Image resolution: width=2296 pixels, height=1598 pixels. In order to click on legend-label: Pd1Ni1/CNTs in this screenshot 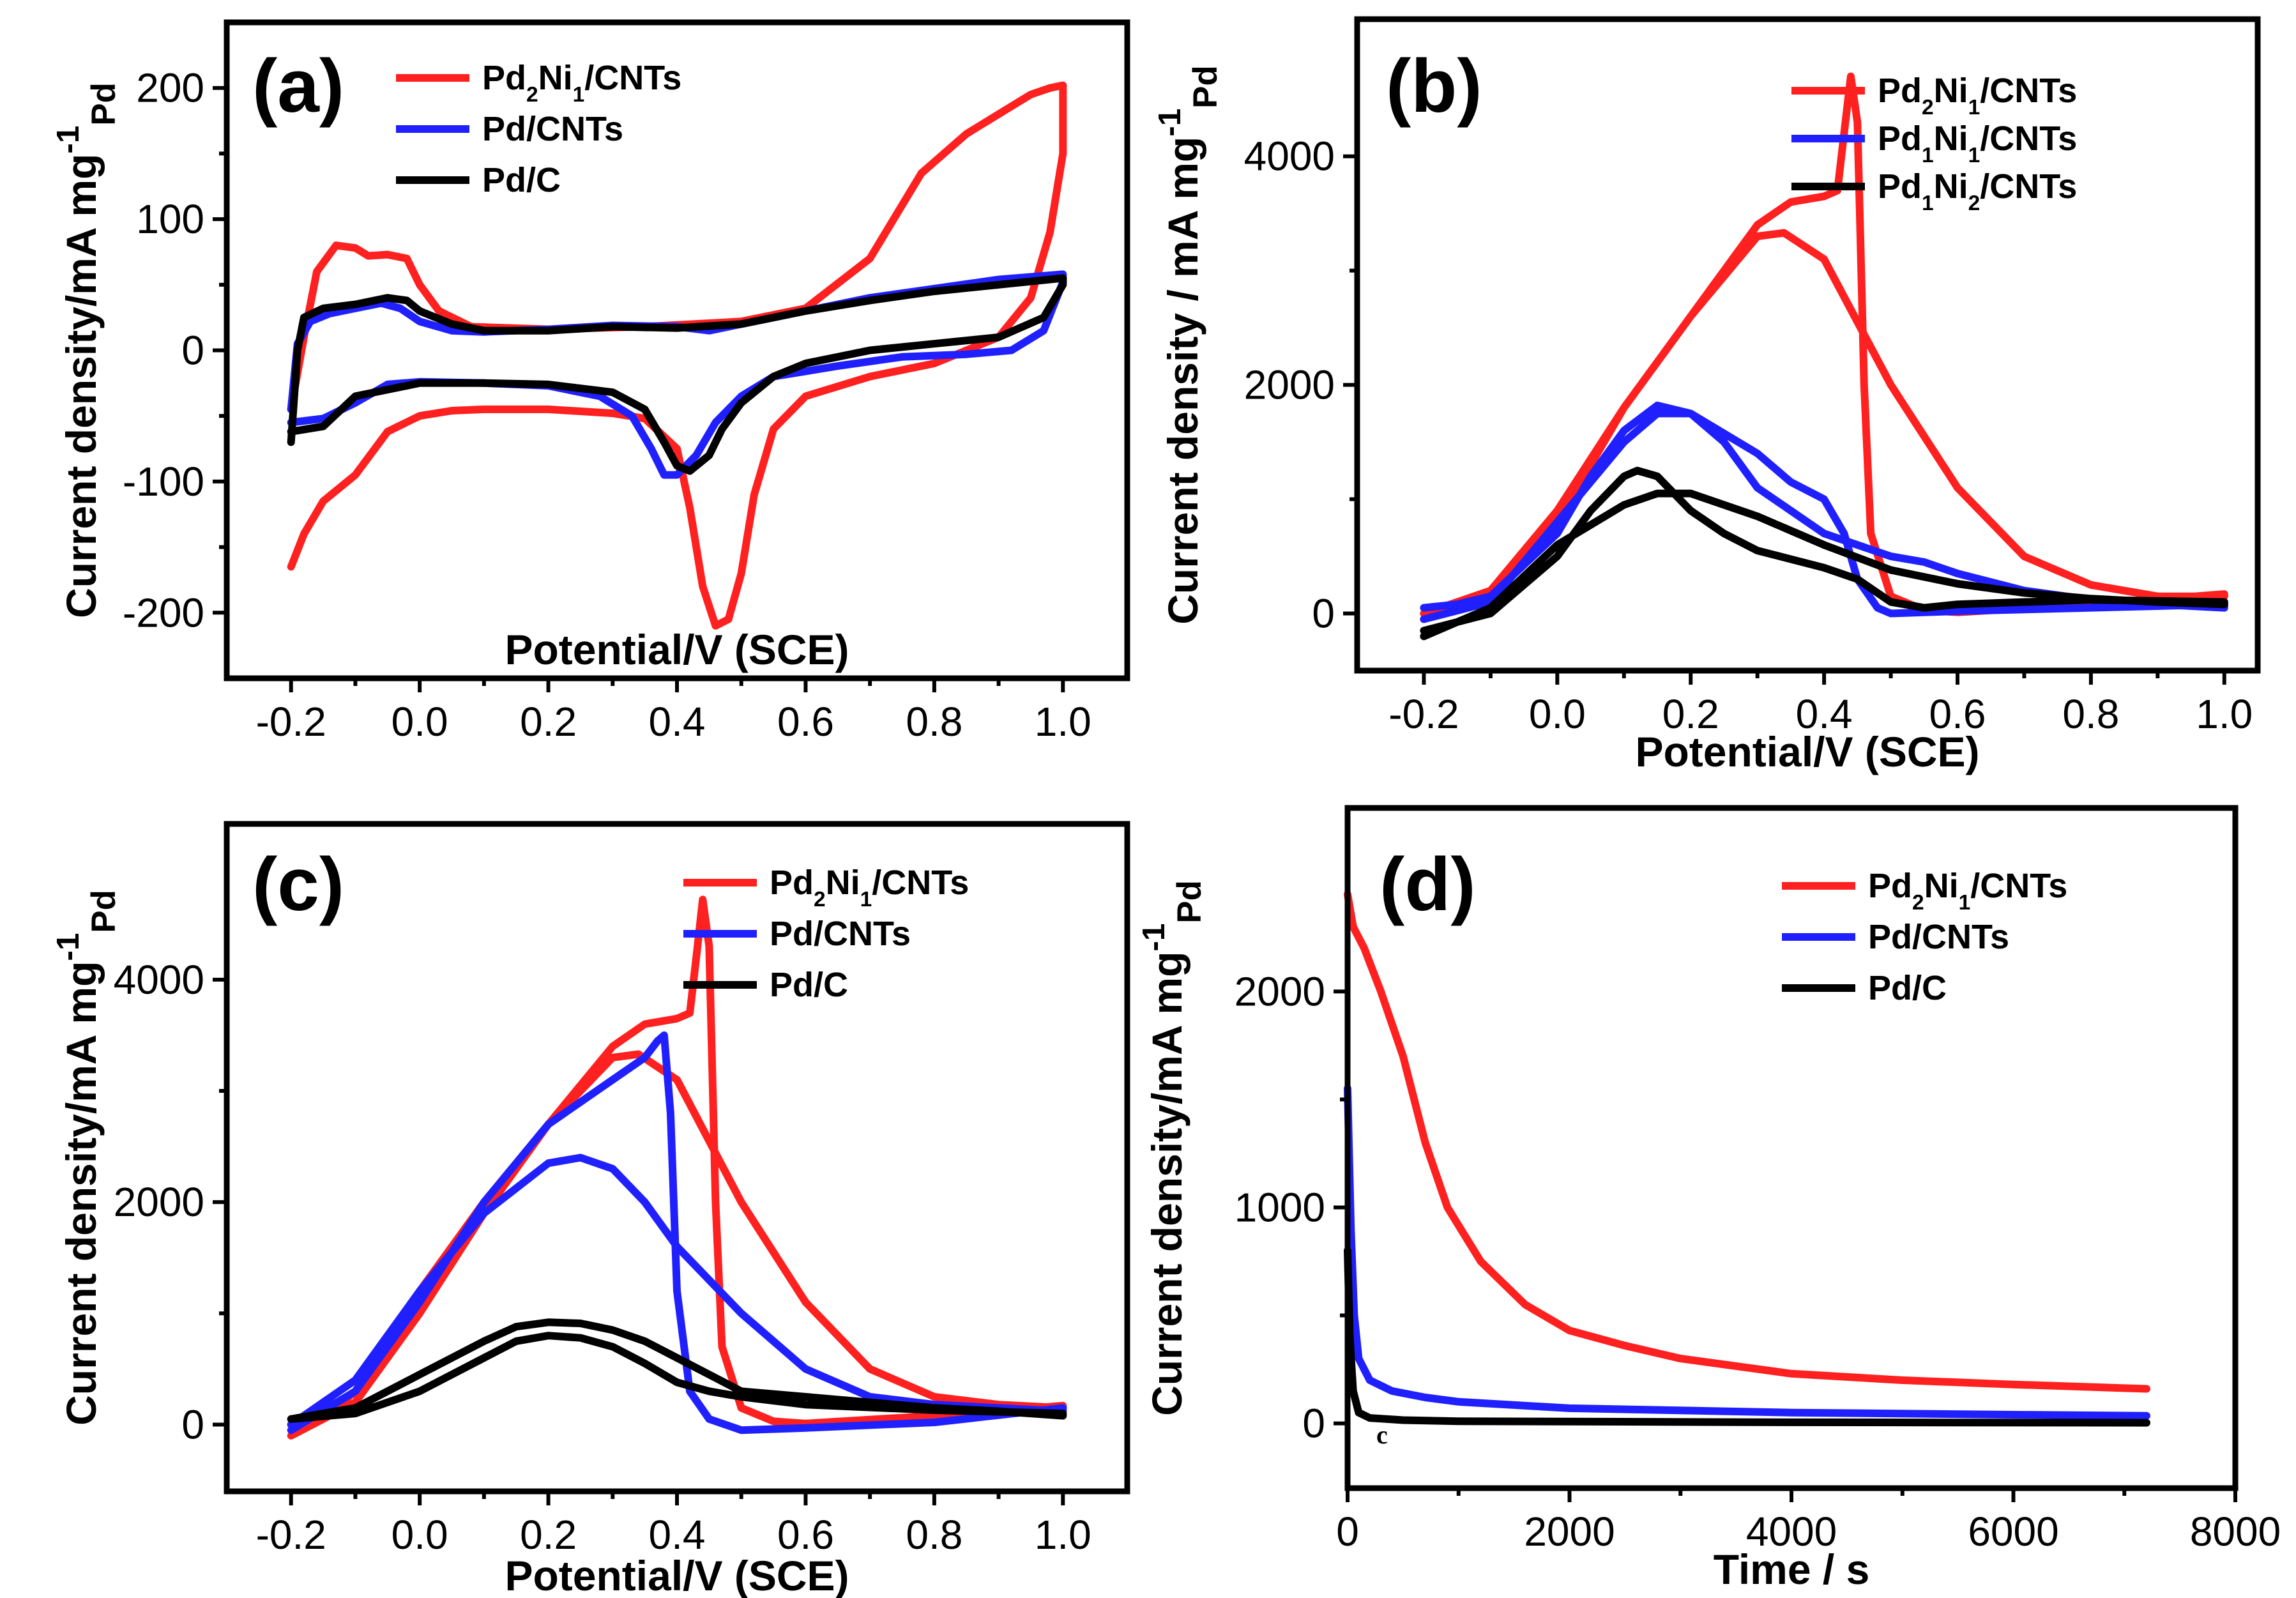, I will do `click(1977, 143)`.